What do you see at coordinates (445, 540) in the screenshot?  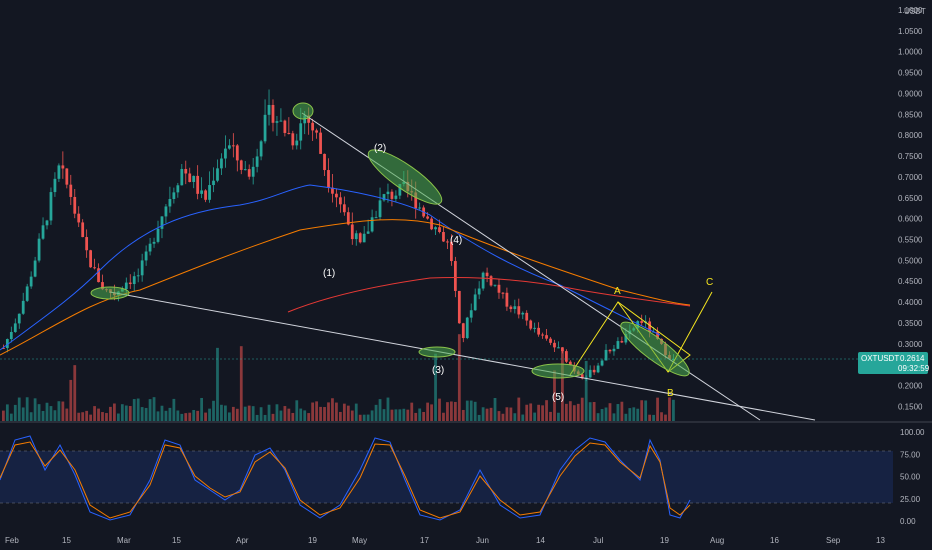 I see `time-axis: Feb 15 Mar 15 Apr 19 May 17 Jun 14 Jul 19 Aug 16 Sep 13` at bounding box center [445, 540].